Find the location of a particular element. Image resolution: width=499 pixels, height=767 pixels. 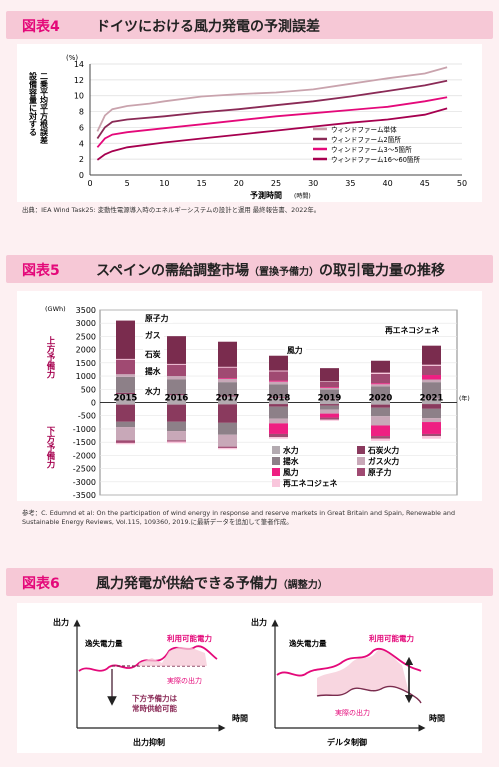

left-x-axis-label: 時間 is located at coordinates (240, 718).